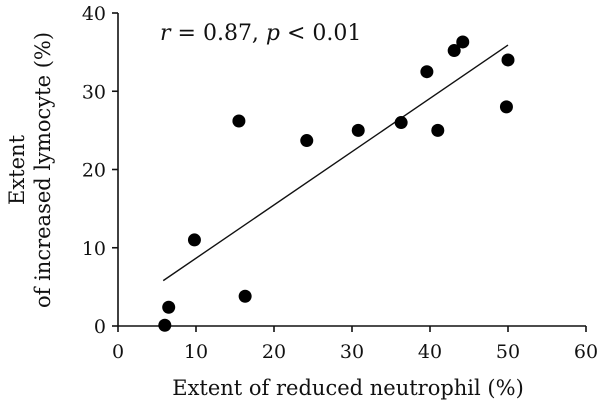 This screenshot has width=600, height=412. What do you see at coordinates (17, 169) in the screenshot?
I see `y-axis-title-line-1: Extent` at bounding box center [17, 169].